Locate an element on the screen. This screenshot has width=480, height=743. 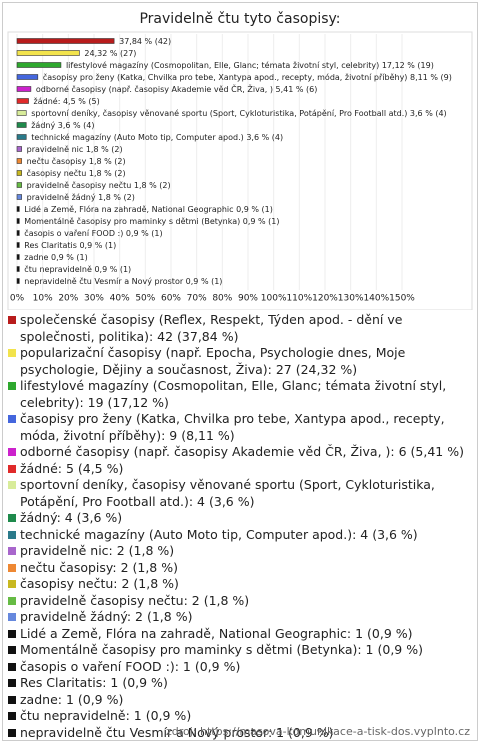
legend-item: žádný: 4 (3,6 %) is located at coordinates (241, 518).